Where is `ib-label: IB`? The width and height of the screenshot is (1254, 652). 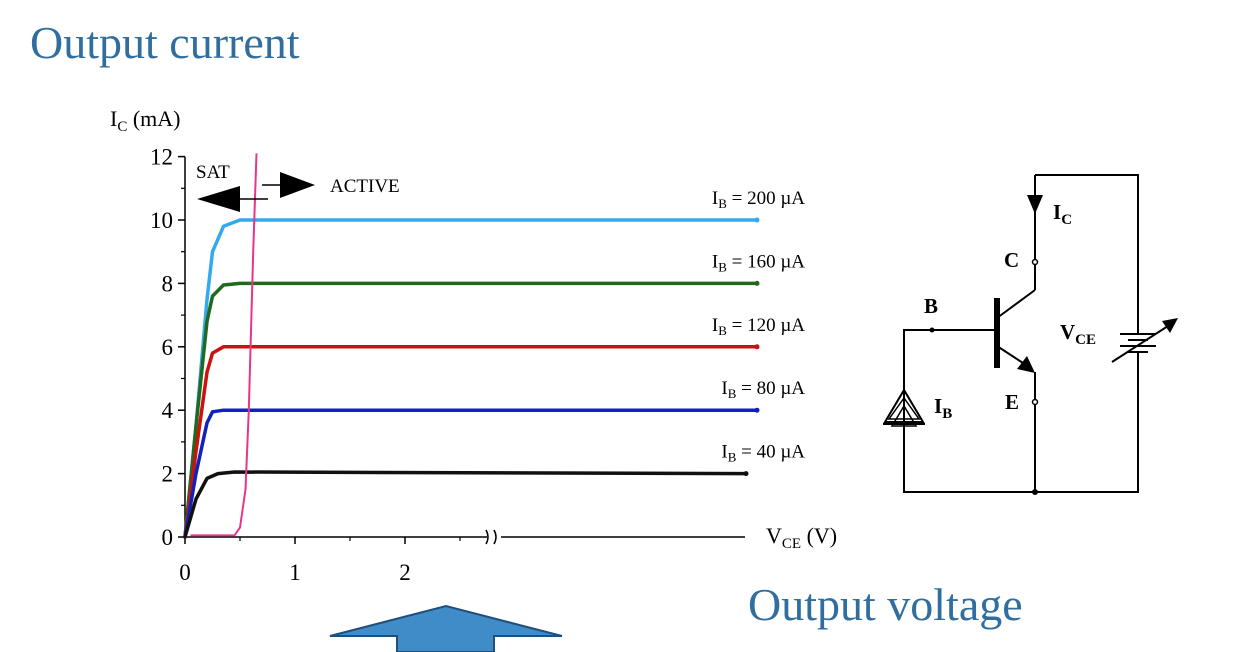
ib-label: IB is located at coordinates (943, 408).